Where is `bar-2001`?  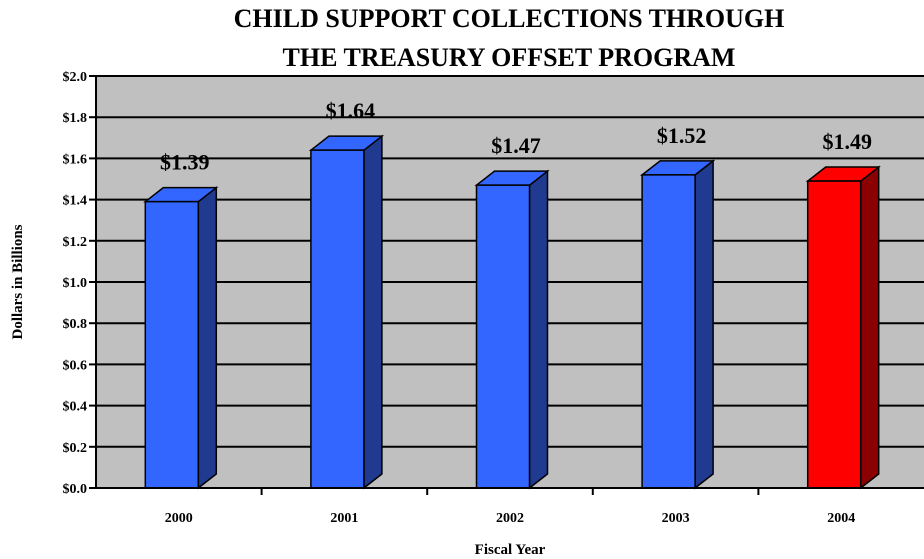 bar-2001 is located at coordinates (346, 312).